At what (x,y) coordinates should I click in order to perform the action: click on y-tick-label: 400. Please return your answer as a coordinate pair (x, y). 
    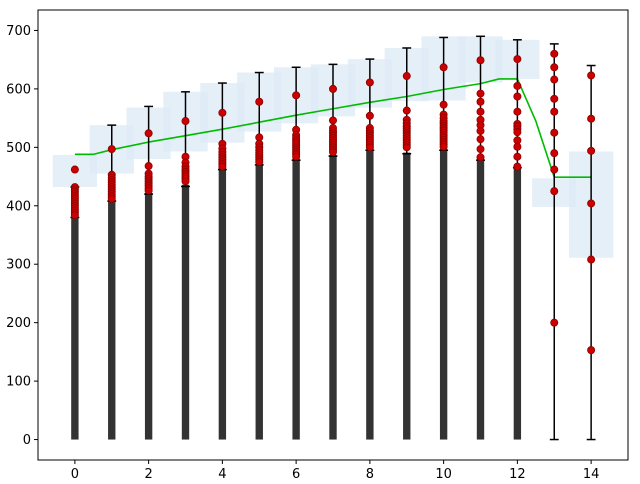
    Looking at the image, I should click on (18, 206).